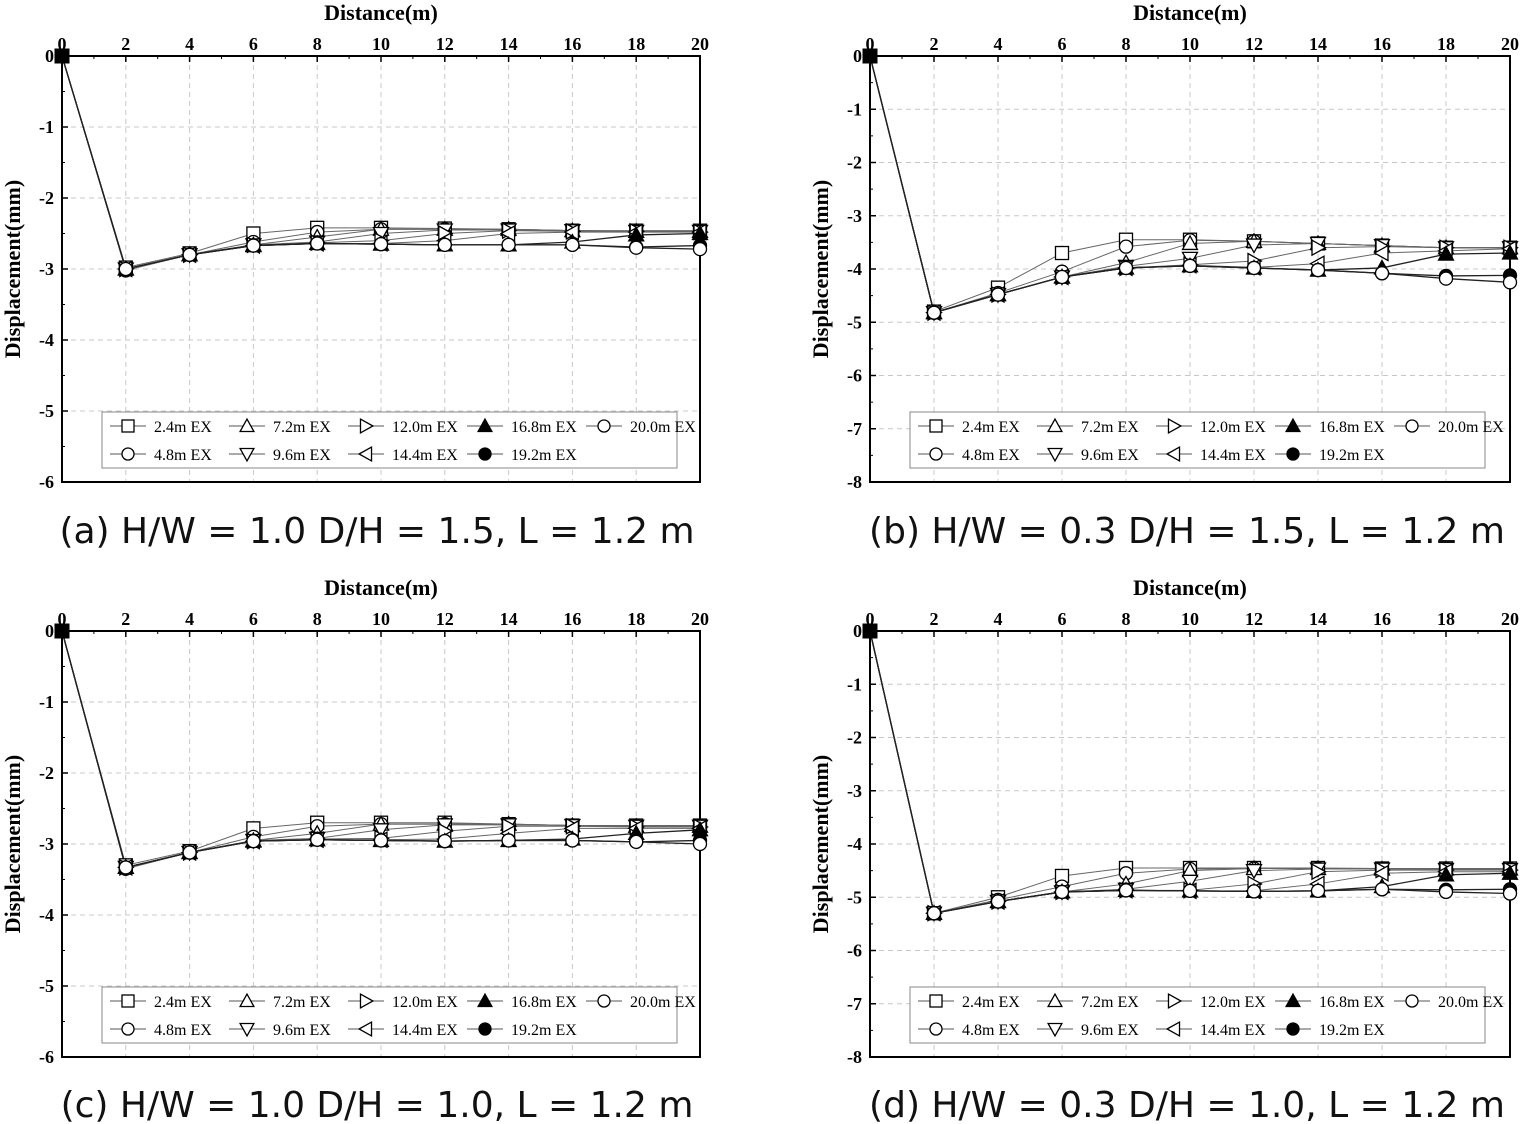 Image resolution: width=1521 pixels, height=1124 pixels. Describe the element at coordinates (934, 44) in the screenshot. I see `x-tick-label: 2` at that location.